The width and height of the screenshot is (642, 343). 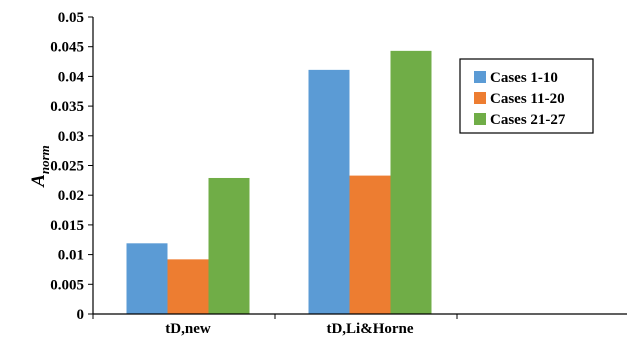 I want to click on legend-label: Cases 1-10, so click(x=524, y=78).